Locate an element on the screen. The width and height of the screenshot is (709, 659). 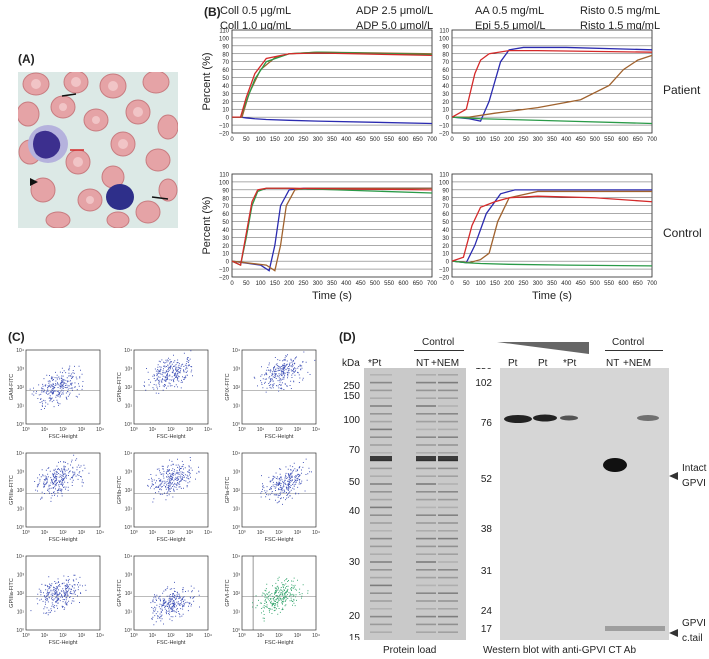
y-tick-label: 70 is located at coordinates (225, 63).